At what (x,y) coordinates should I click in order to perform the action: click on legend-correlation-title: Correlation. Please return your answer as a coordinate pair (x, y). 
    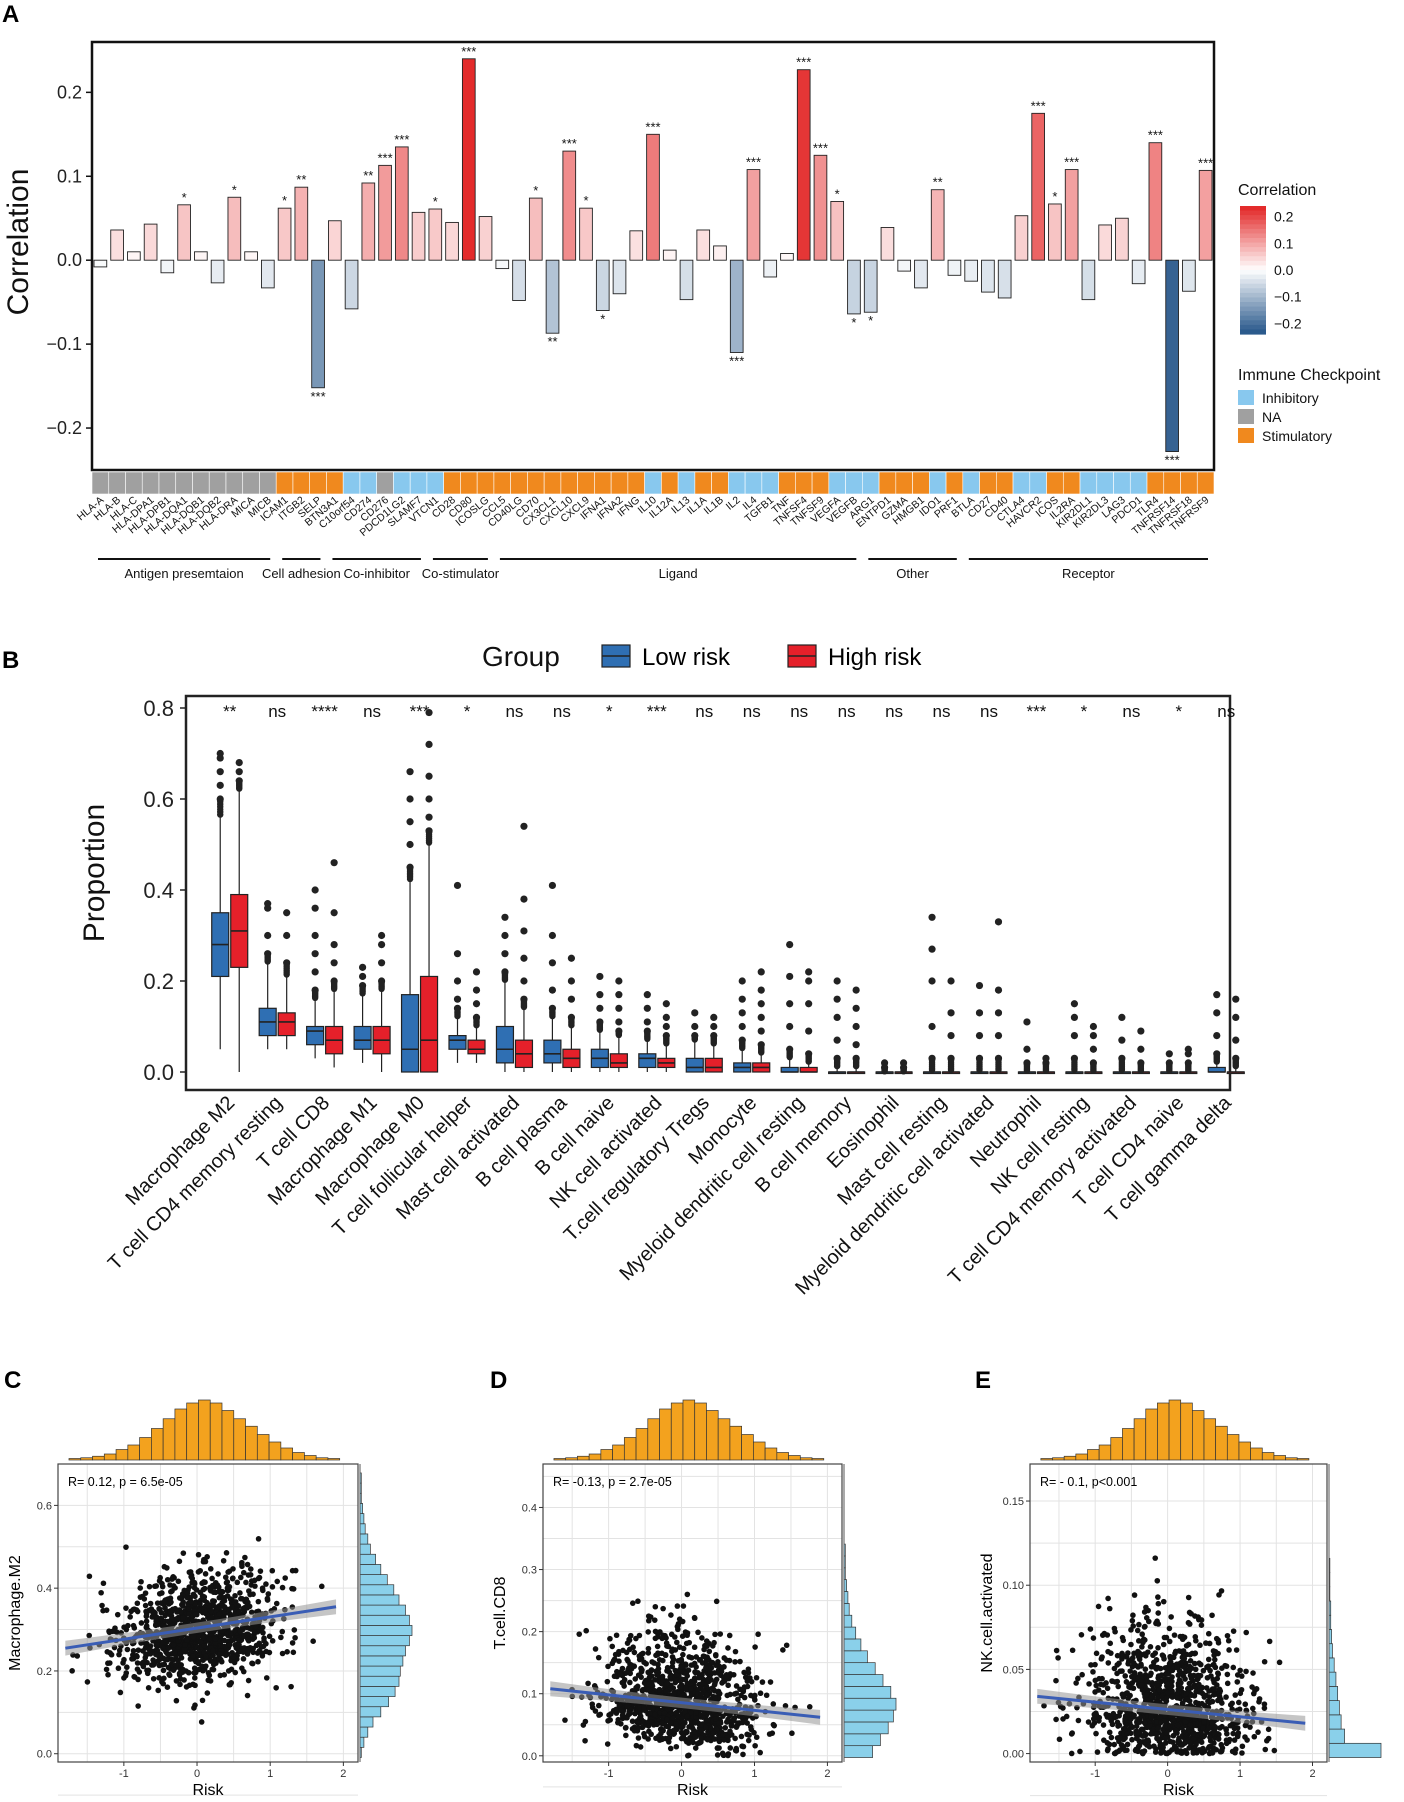
    Looking at the image, I should click on (1277, 190).